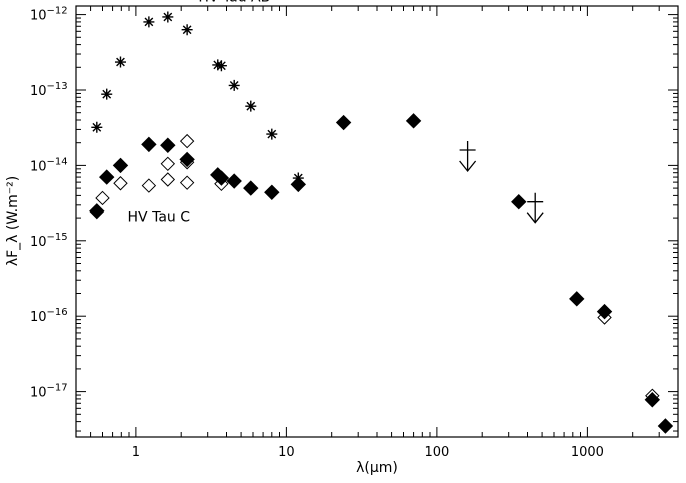  What do you see at coordinates (234, 2) in the screenshot?
I see `annotation-label: HV Tau AB` at bounding box center [234, 2].